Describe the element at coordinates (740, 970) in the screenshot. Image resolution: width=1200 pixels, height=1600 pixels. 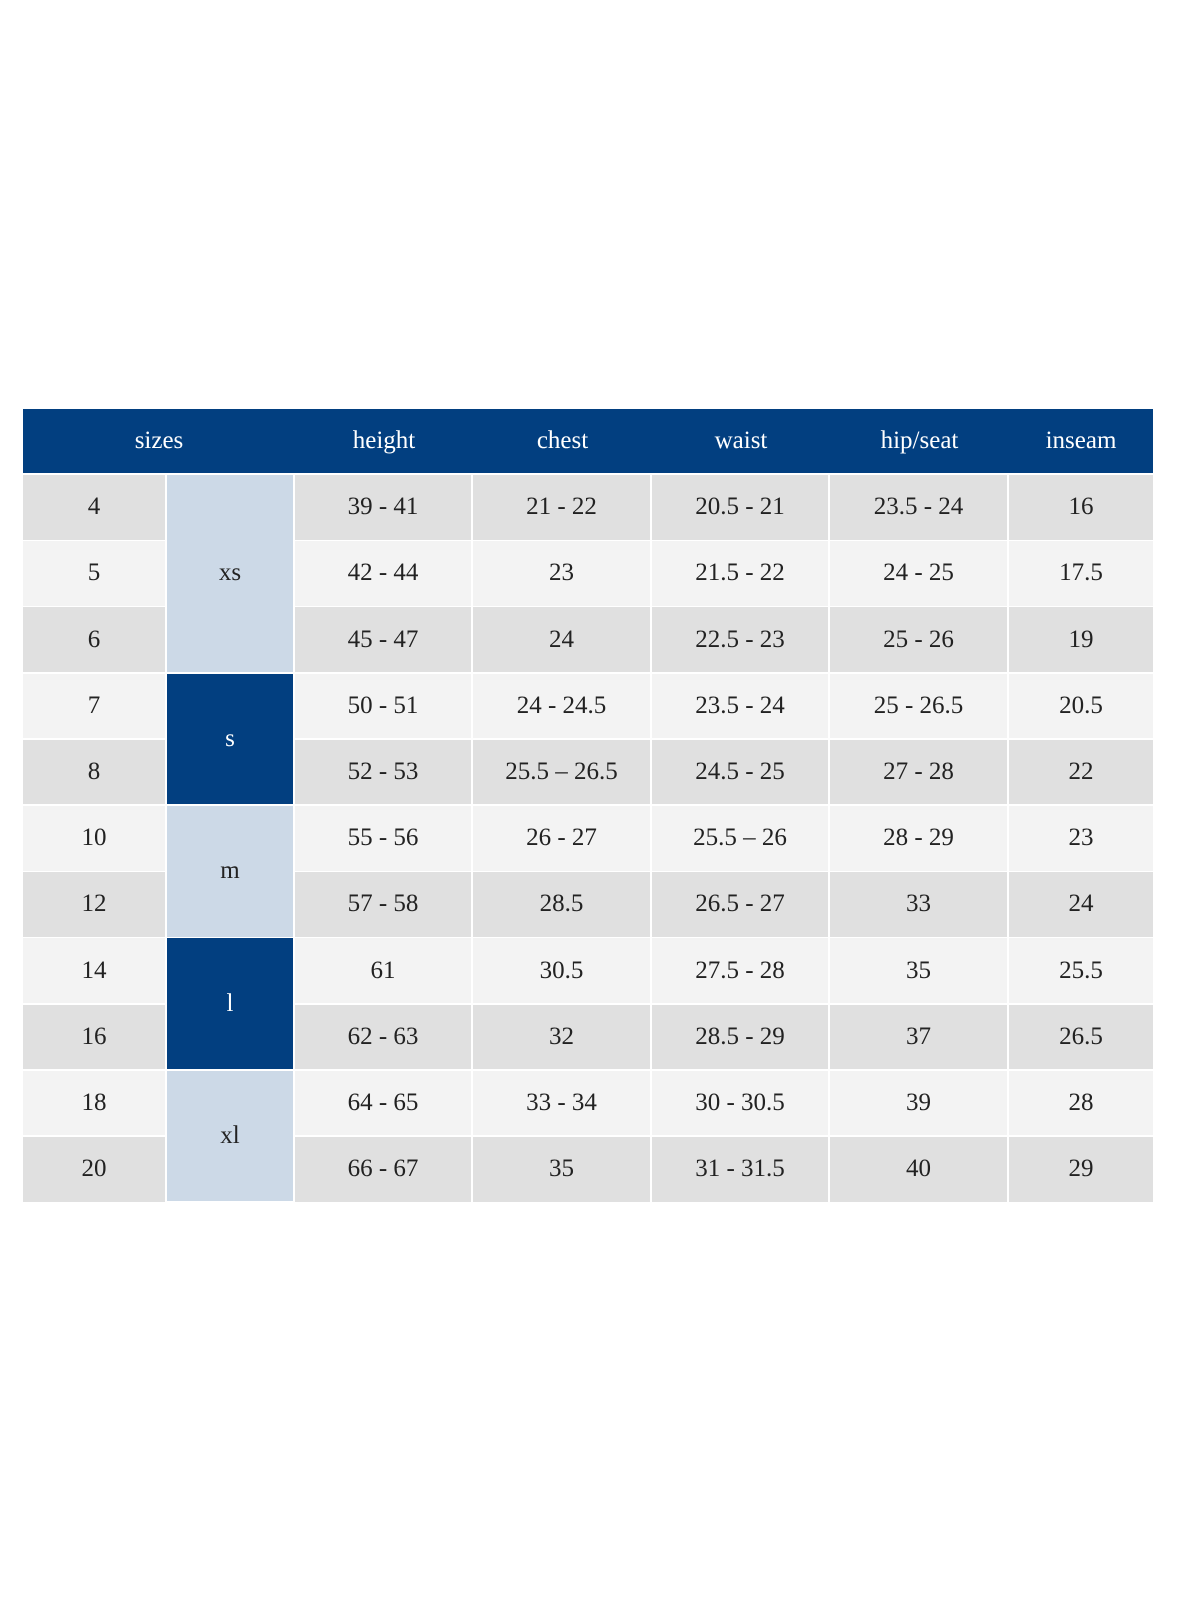
I see `measurement: 27.5 - 28` at that location.